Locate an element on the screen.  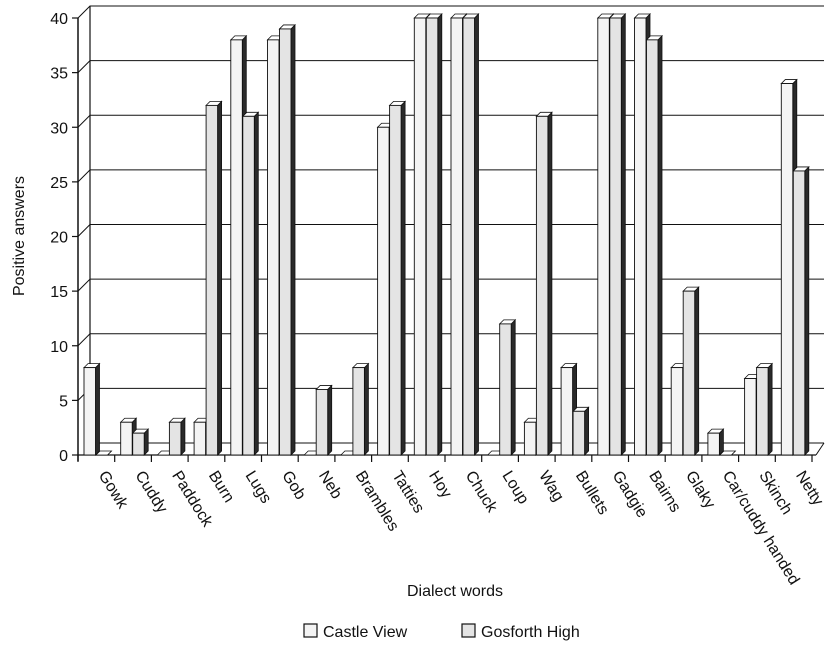
x-tick-label: Neb is located at coordinates (330, 485).